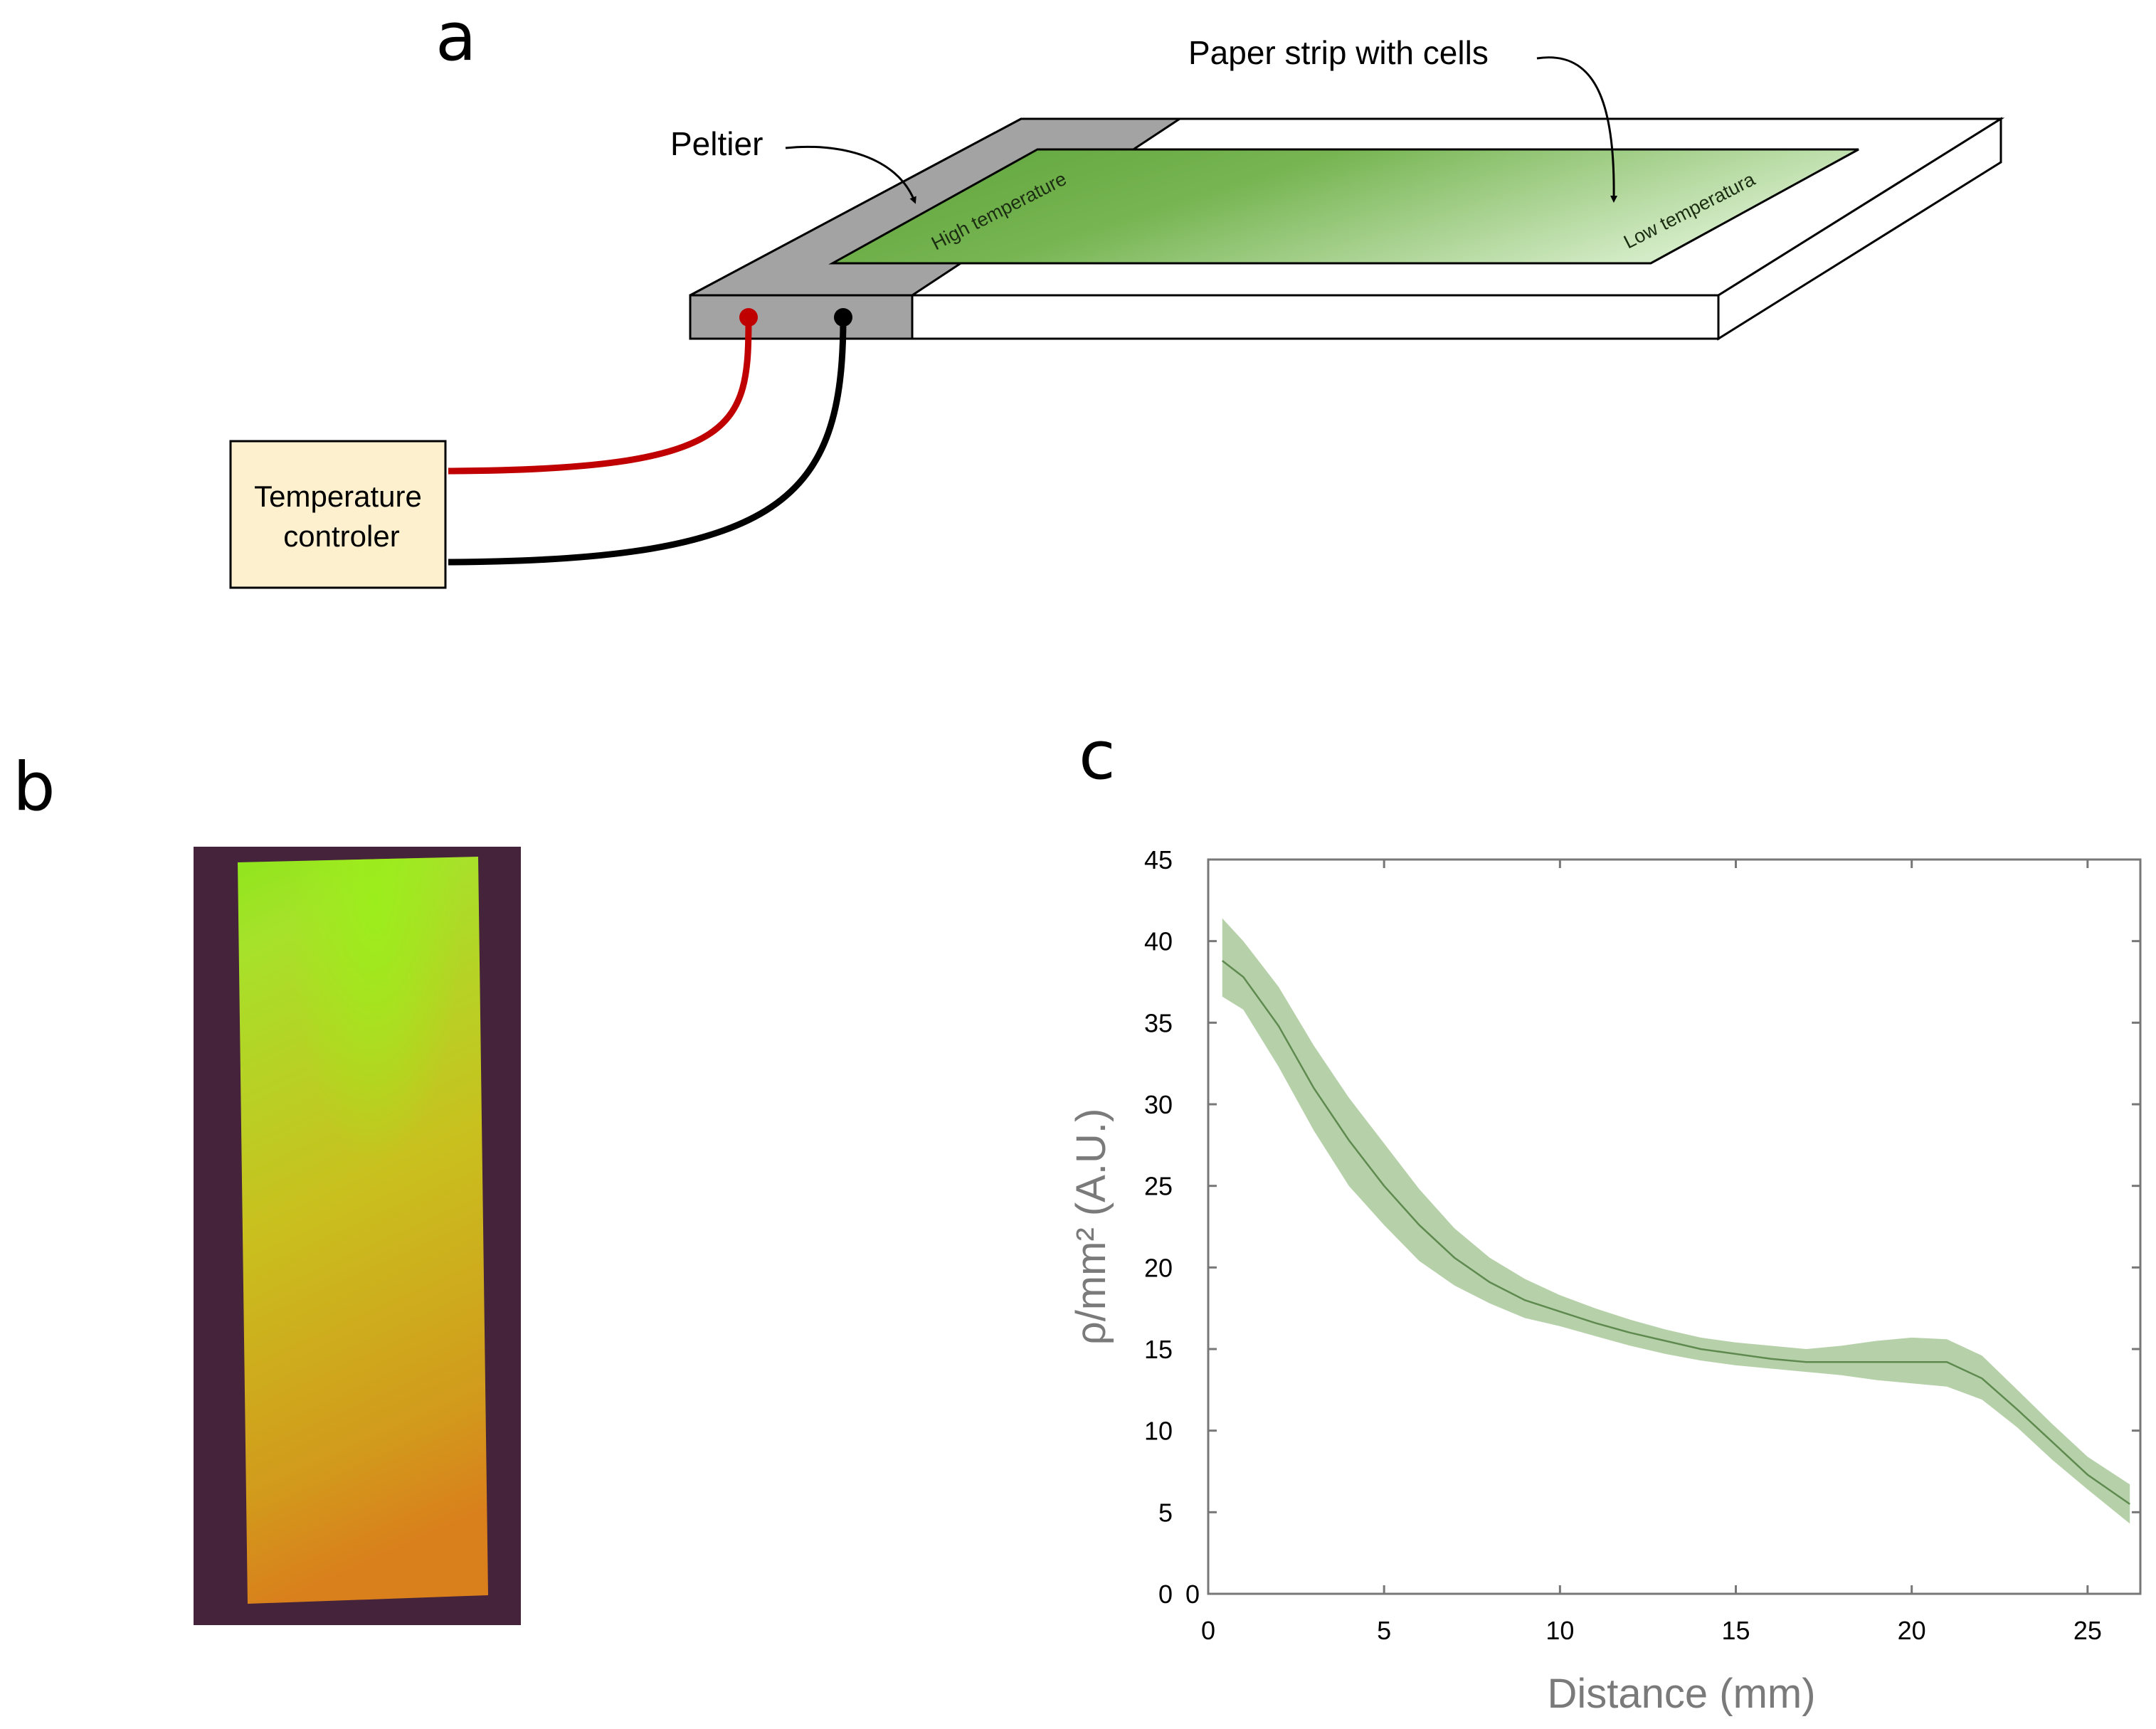 The height and width of the screenshot is (1729, 2156). Describe the element at coordinates (1676, 1232) in the screenshot. I see `series-line` at that location.